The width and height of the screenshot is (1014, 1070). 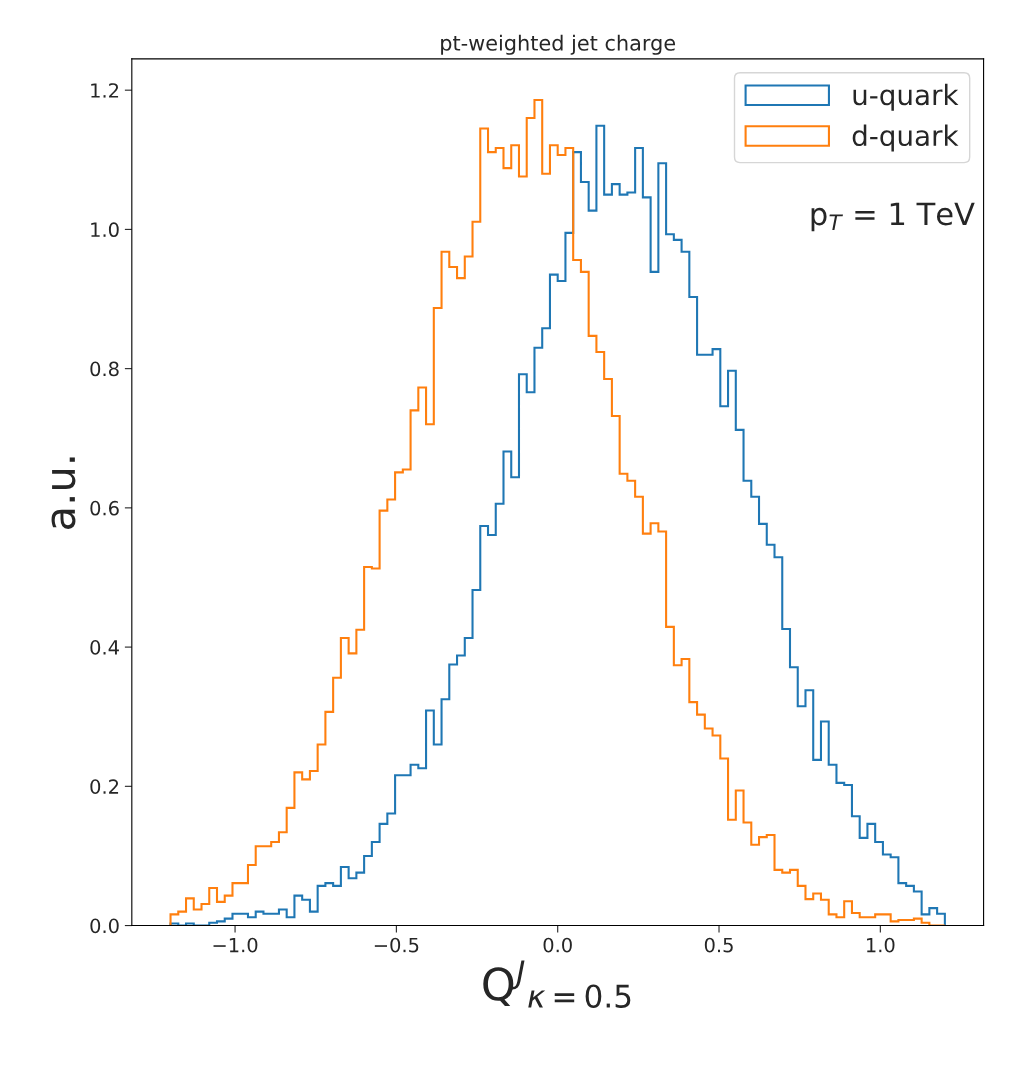 I want to click on y-tick-label: 1.2, so click(x=105, y=90).